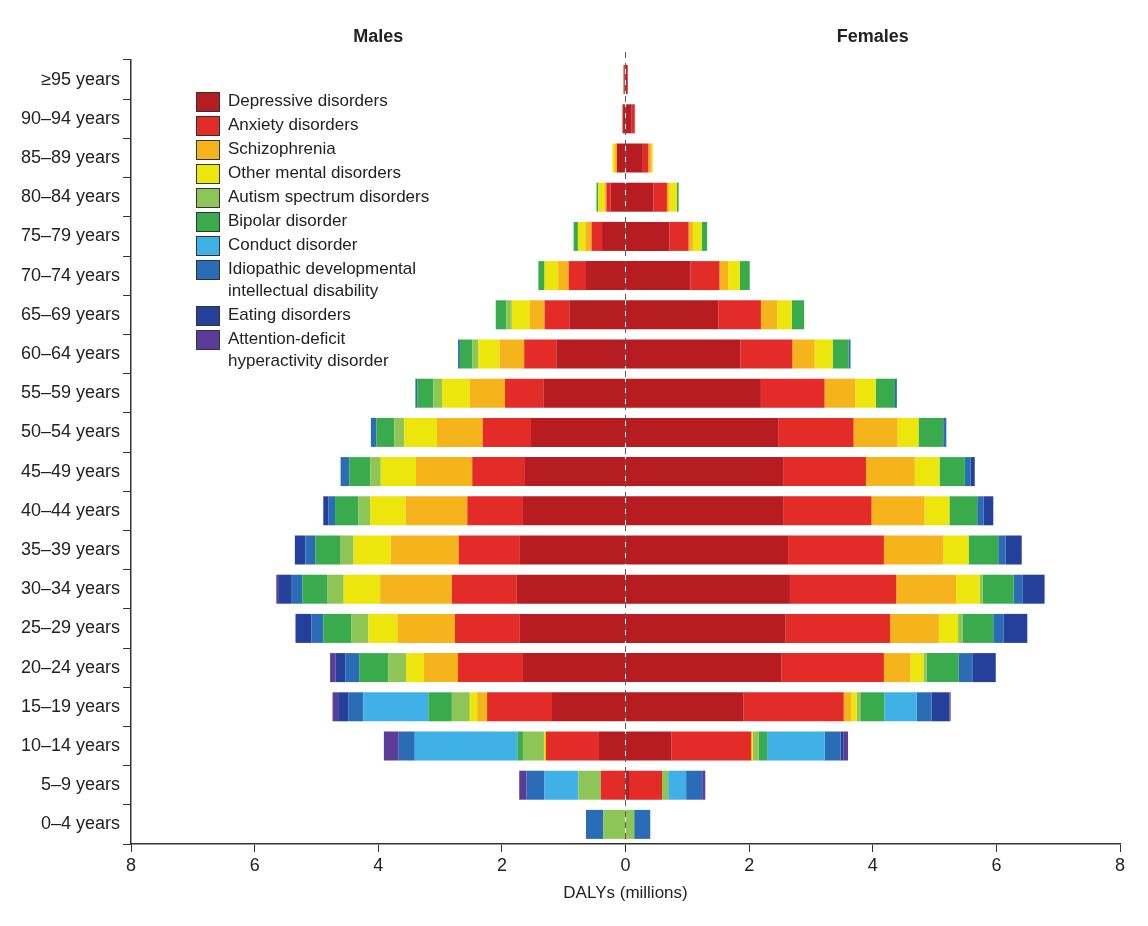 The height and width of the screenshot is (926, 1148). Describe the element at coordinates (70, 431) in the screenshot. I see `y-tick-label: 50–54 years` at that location.